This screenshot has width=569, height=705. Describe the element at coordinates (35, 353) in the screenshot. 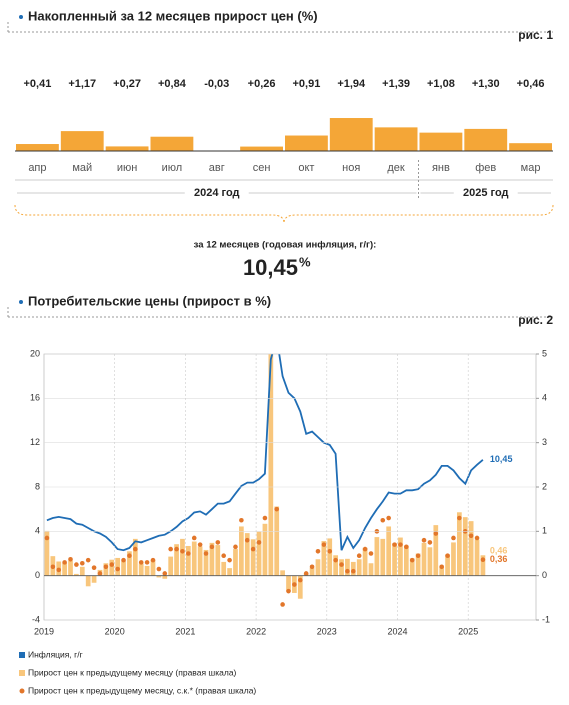

I see `y-tick-label: 20` at that location.